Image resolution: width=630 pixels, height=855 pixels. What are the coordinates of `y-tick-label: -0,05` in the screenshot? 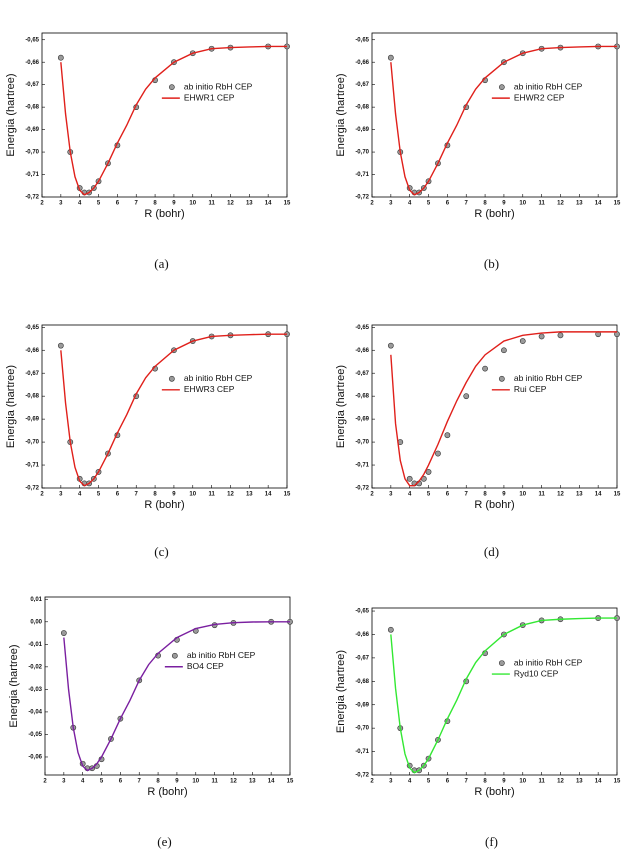 It's located at (35, 735).